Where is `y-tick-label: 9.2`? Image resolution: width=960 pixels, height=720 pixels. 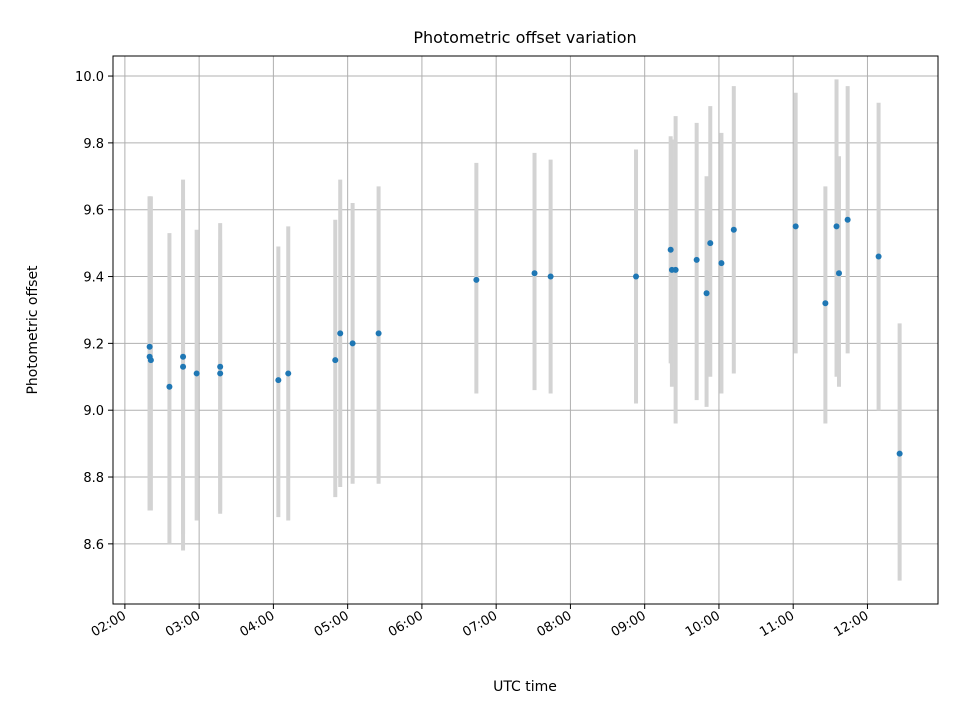
y-tick-label: 9.2 is located at coordinates (93, 344).